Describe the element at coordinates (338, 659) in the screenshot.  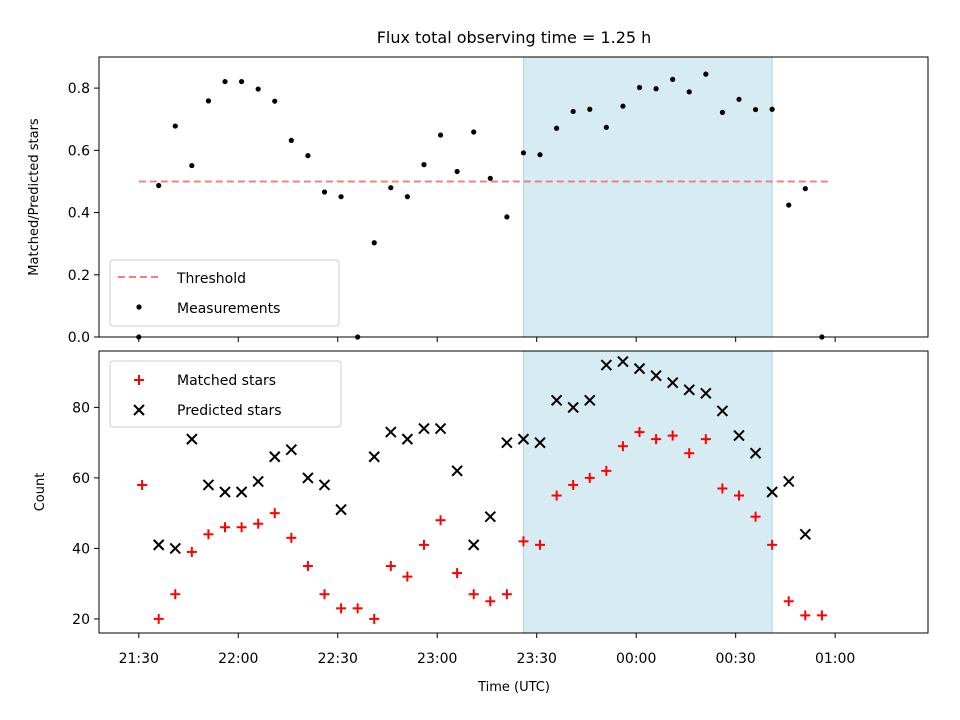
I see `x-tick-label: 22:30` at that location.